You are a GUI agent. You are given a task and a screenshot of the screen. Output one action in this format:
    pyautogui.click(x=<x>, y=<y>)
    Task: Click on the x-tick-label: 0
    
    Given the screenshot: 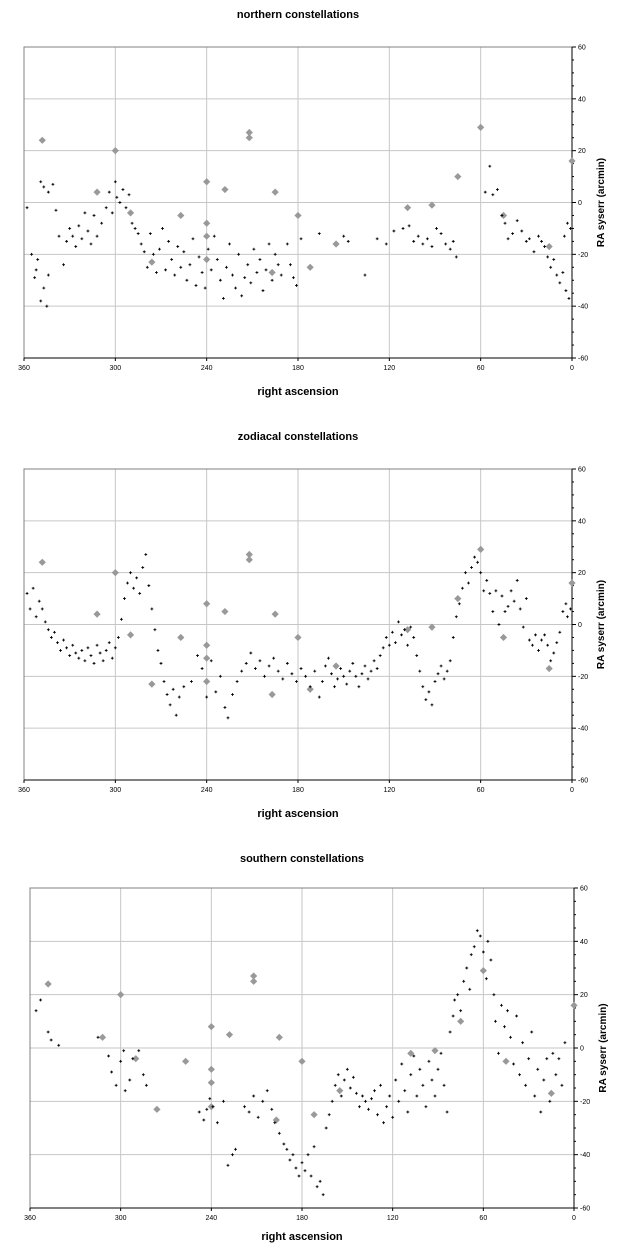 What is the action you would take?
    pyautogui.click(x=572, y=368)
    